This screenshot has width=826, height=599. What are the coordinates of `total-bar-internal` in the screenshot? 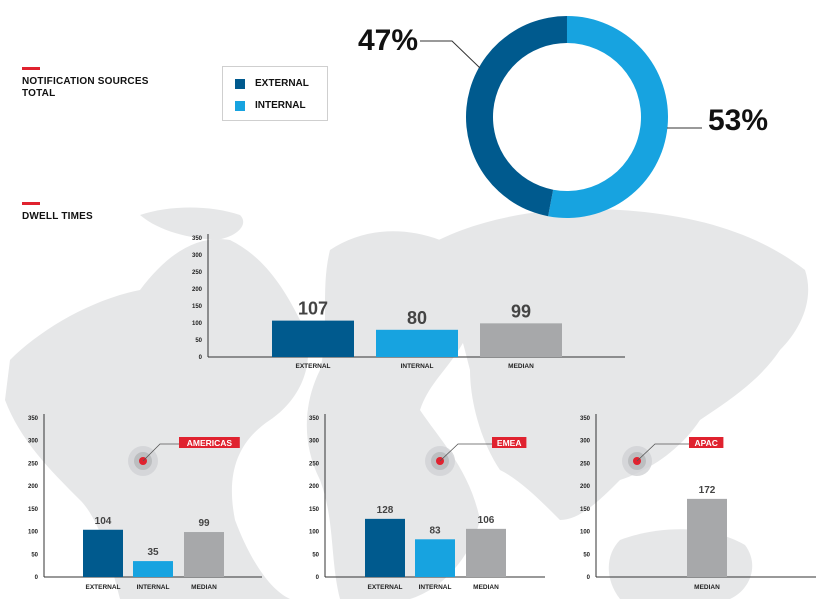 It's located at (417, 343).